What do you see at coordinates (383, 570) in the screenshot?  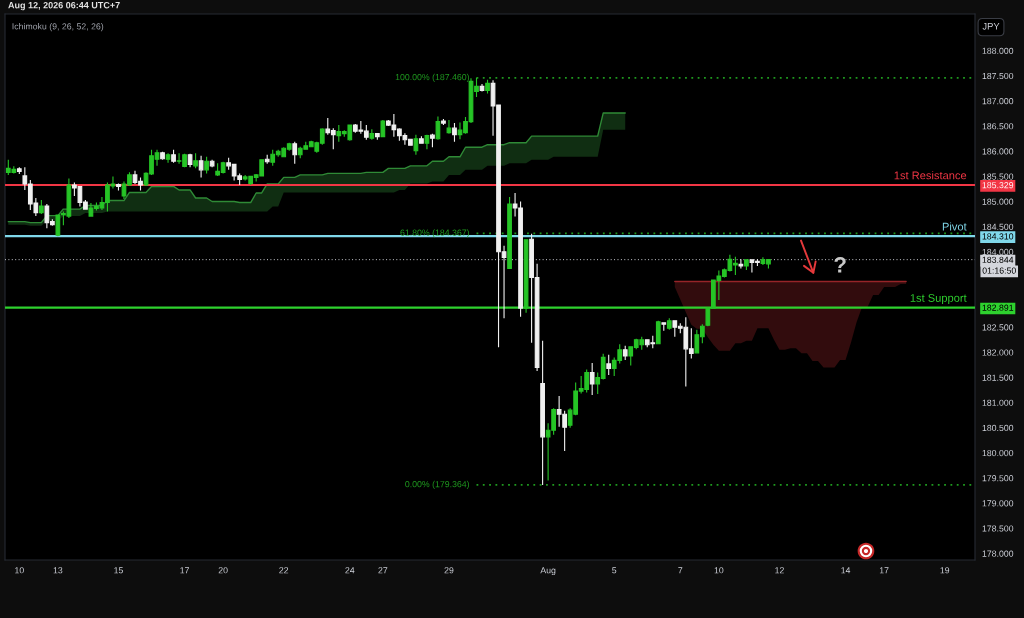 I see `x-tick-label: 27` at bounding box center [383, 570].